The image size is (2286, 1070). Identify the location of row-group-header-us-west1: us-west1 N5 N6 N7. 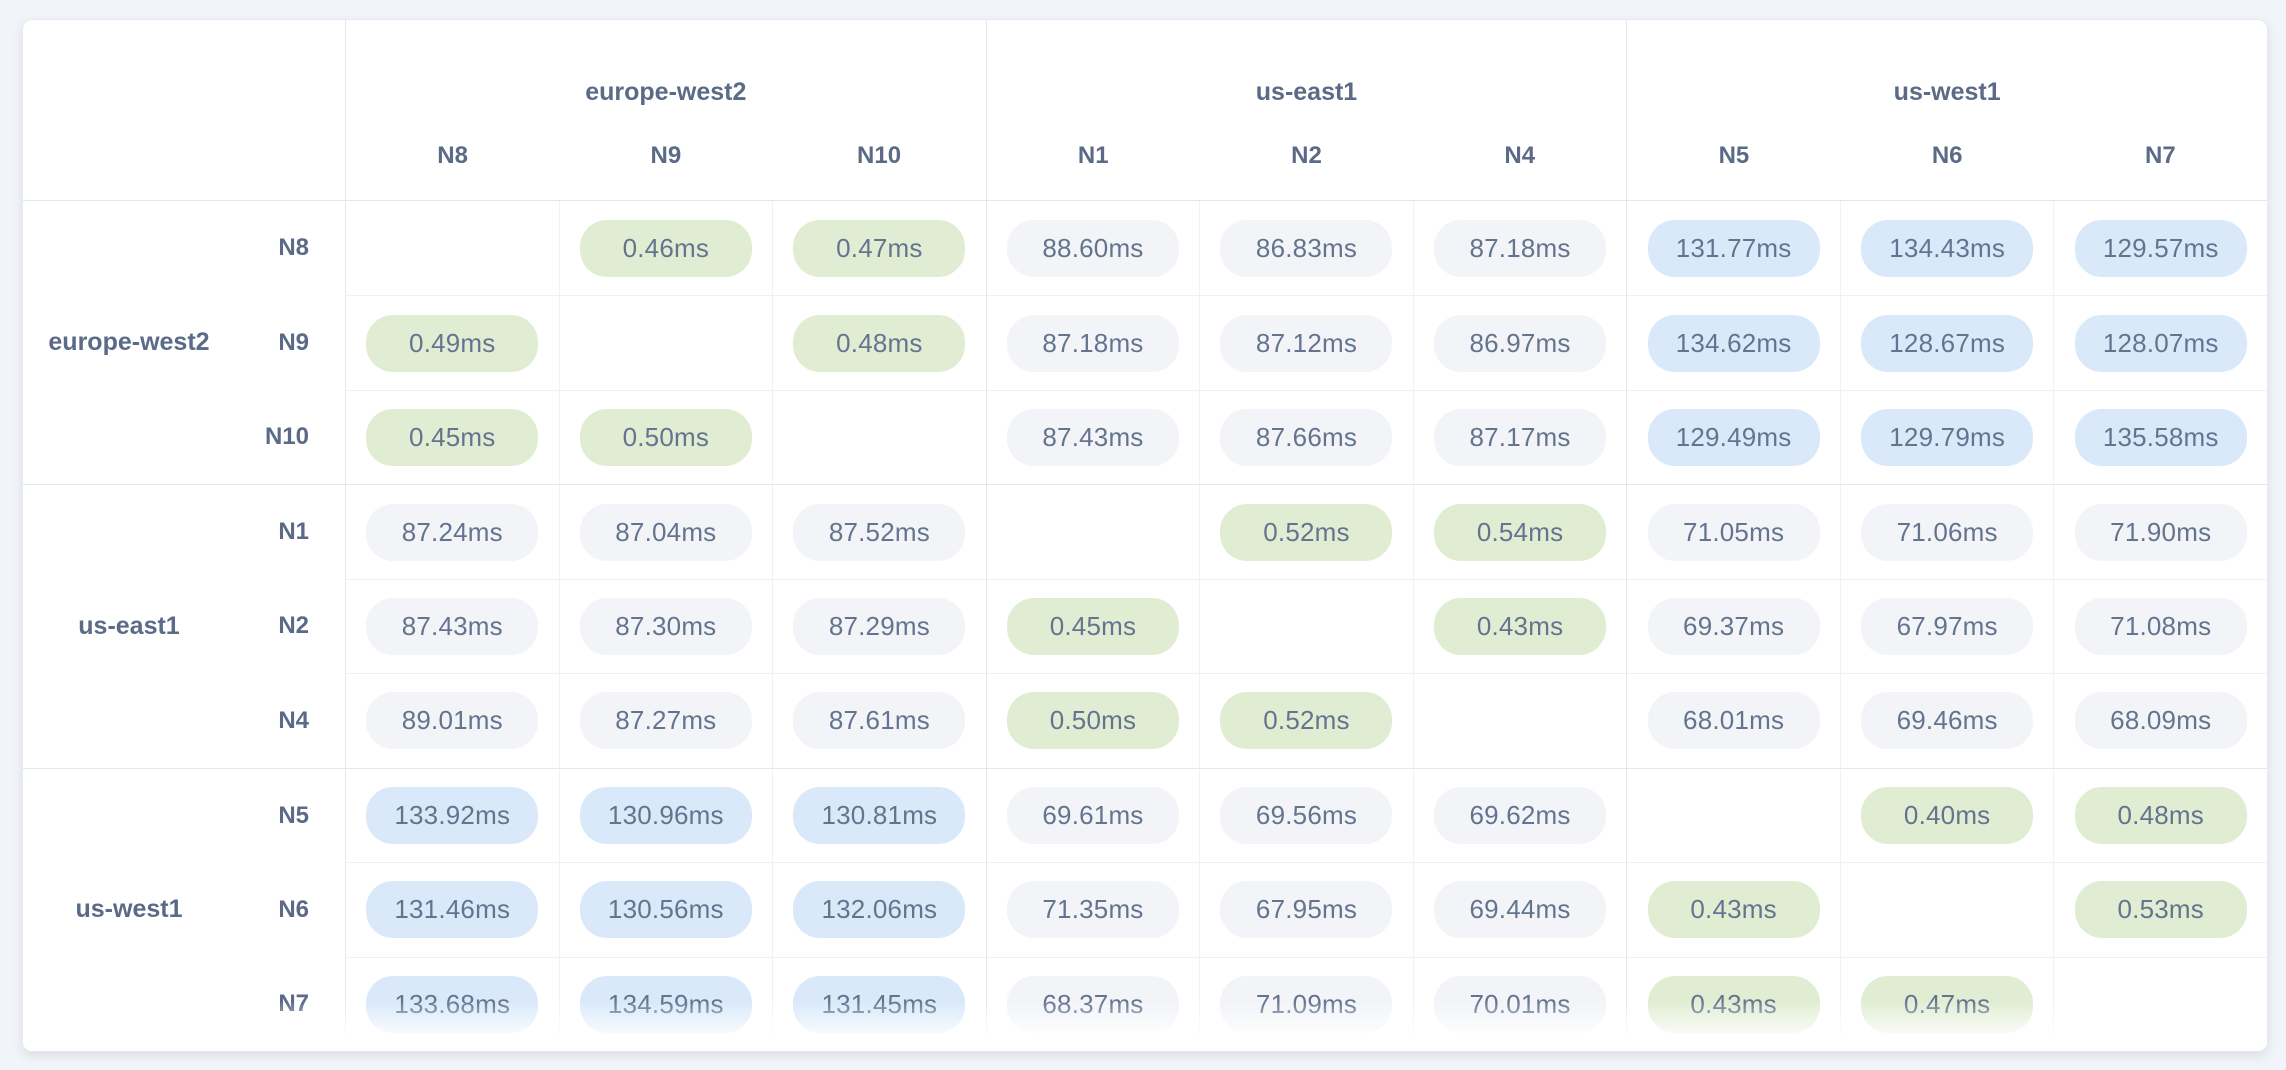
(184, 909).